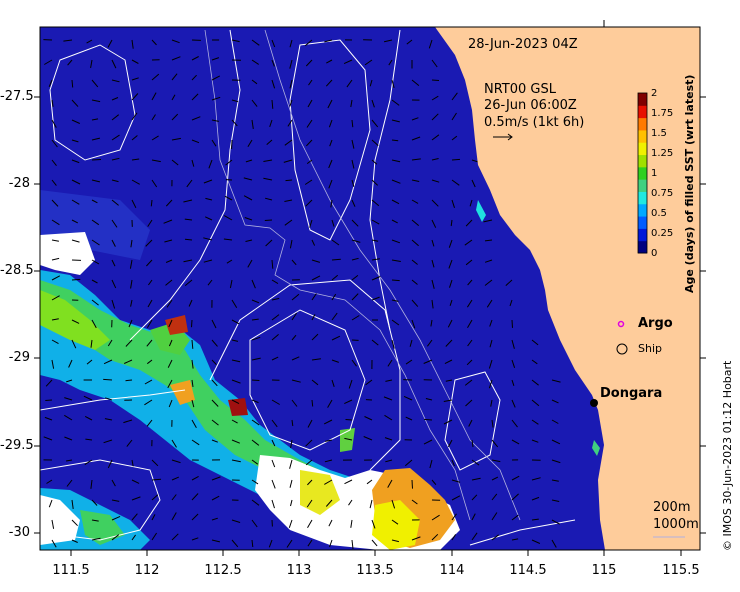  I want to click on x-tick-label: 114.5, so click(528, 570).